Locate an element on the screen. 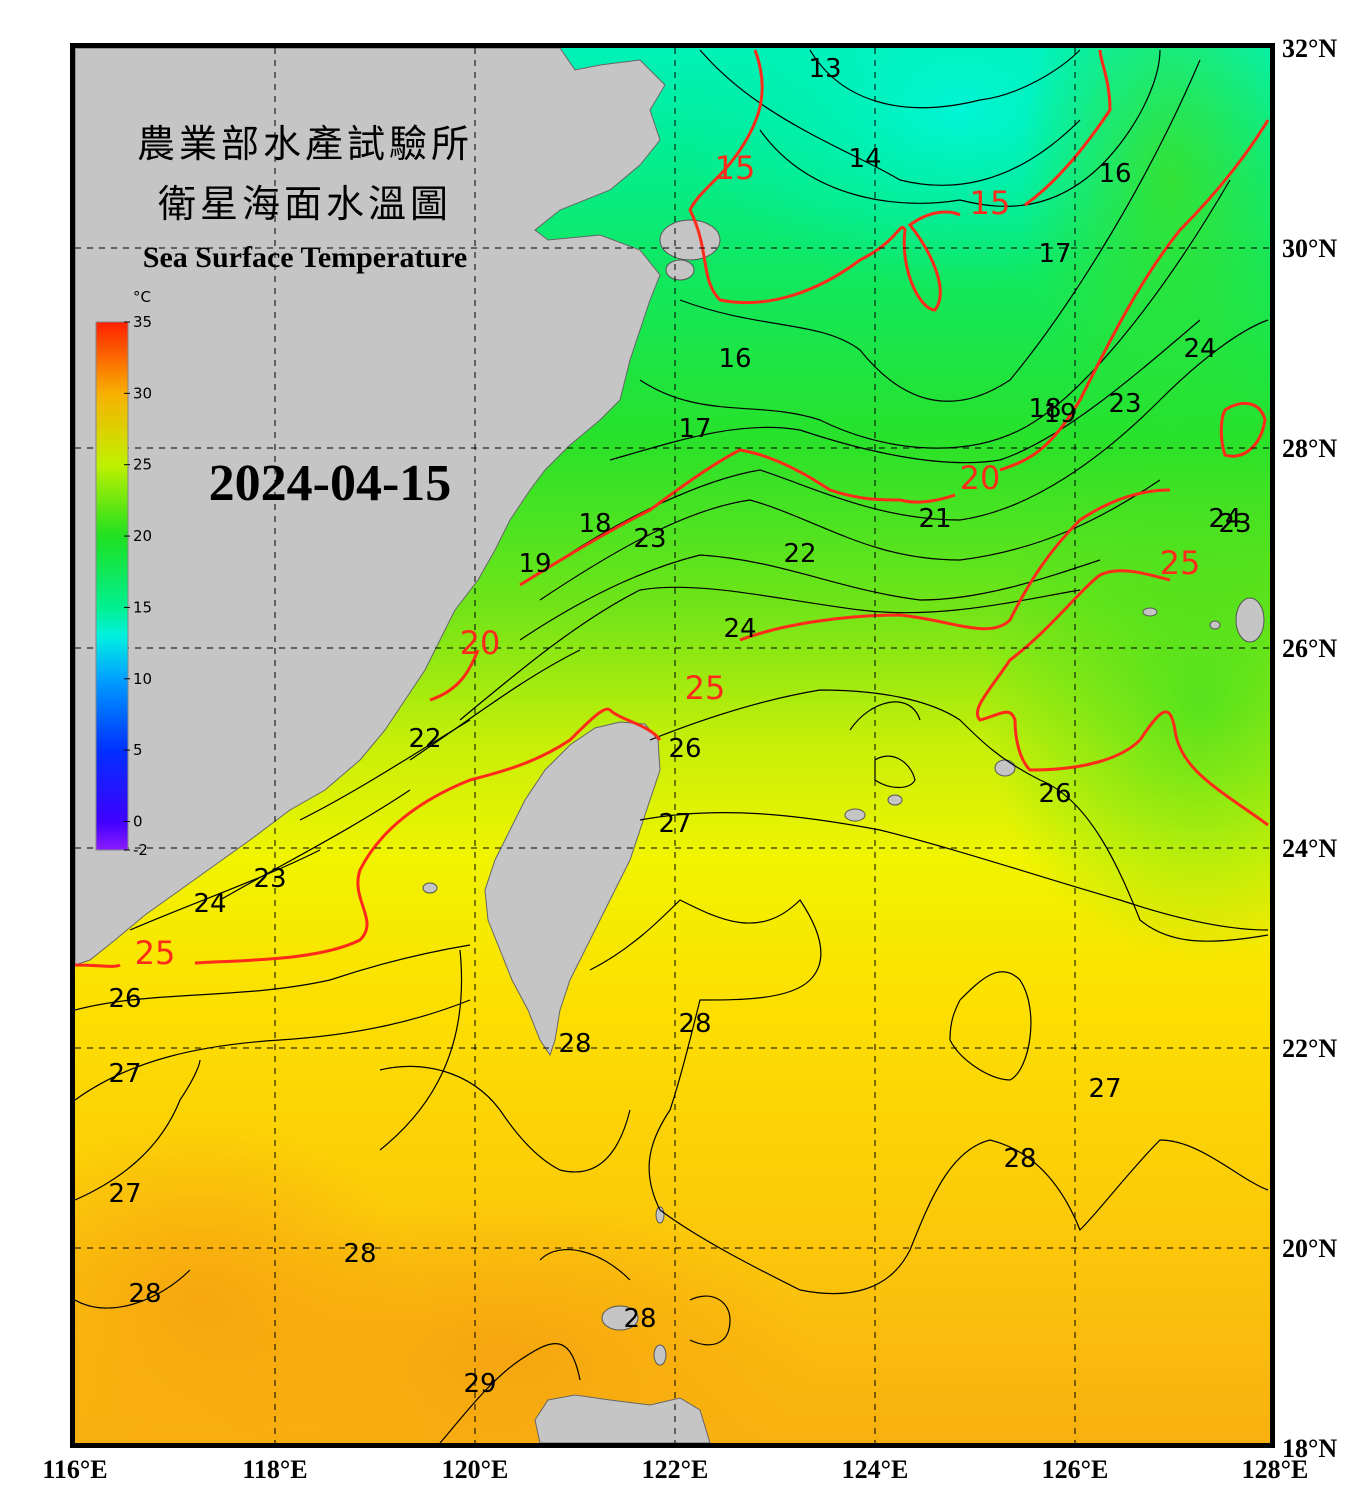 This screenshot has width=1350, height=1500. contour-label: 21 is located at coordinates (934, 519).